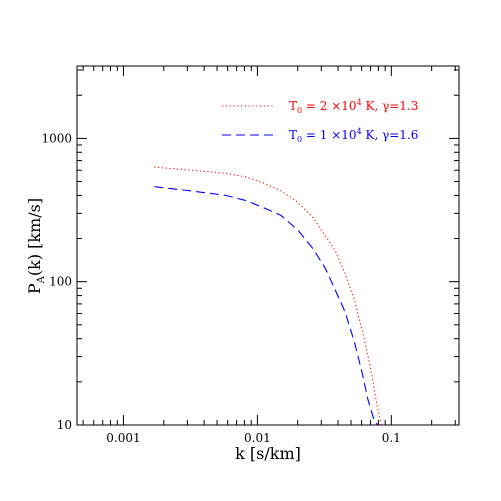 Image resolution: width=501 pixels, height=501 pixels. Describe the element at coordinates (320, 121) in the screenshot. I see `legend: T0 = 2 ×104 K, γ=1.3T0 = 1 ×104 K, γ=1.6` at that location.